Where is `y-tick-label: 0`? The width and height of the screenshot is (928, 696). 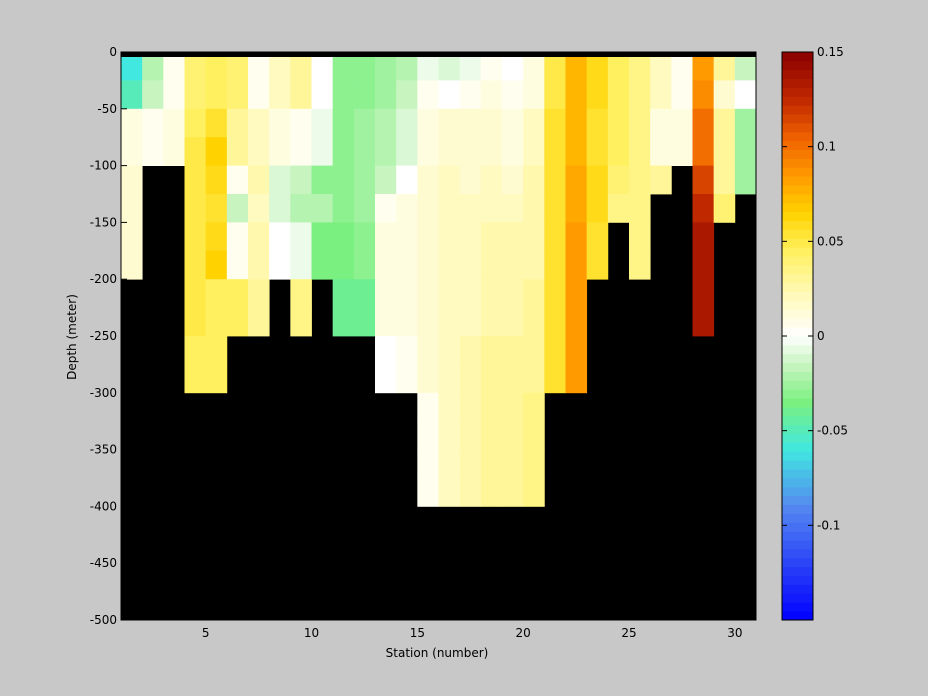 y-tick-label: 0 is located at coordinates (113, 52).